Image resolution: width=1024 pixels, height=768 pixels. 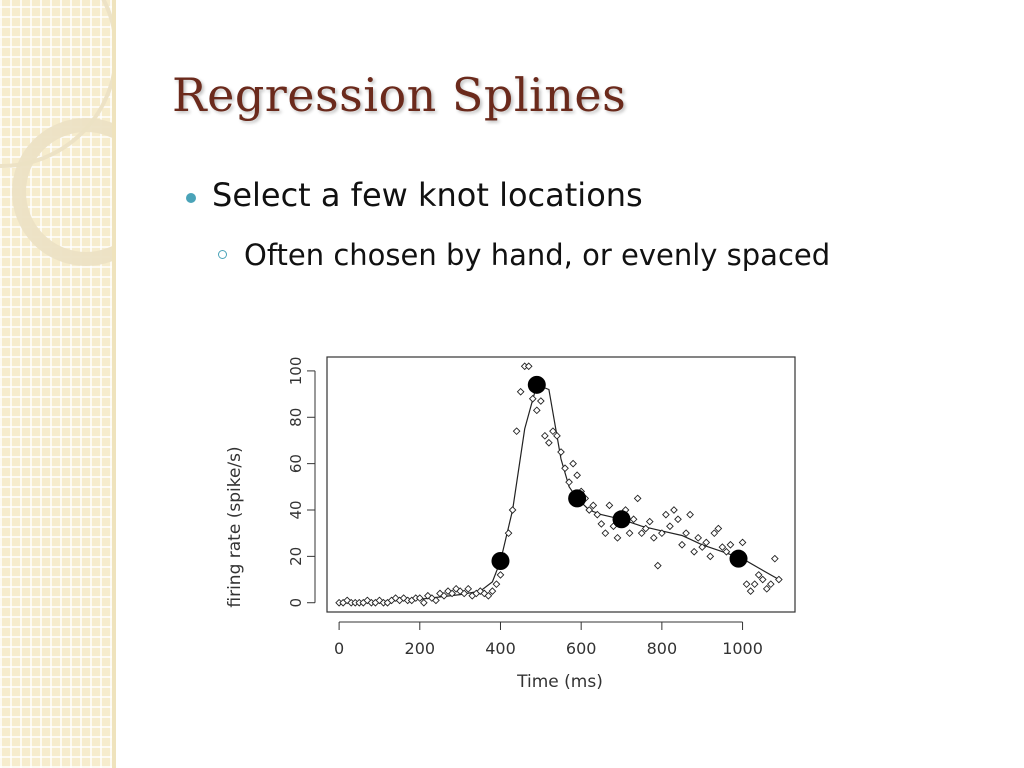 I want to click on y-tick-label: 80, so click(x=296, y=417).